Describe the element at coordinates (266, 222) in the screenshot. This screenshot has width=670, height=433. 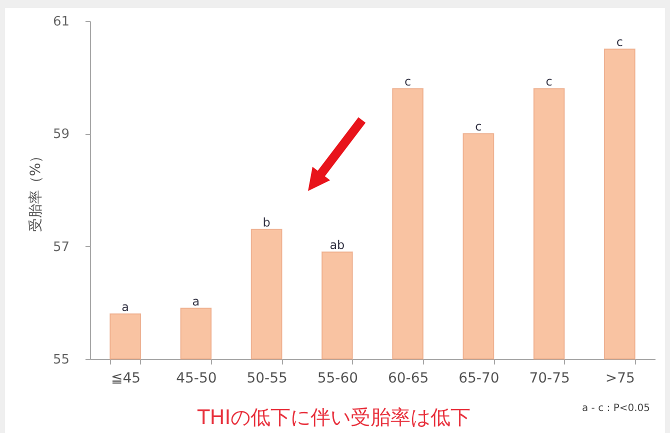
I see `annotation: b` at that location.